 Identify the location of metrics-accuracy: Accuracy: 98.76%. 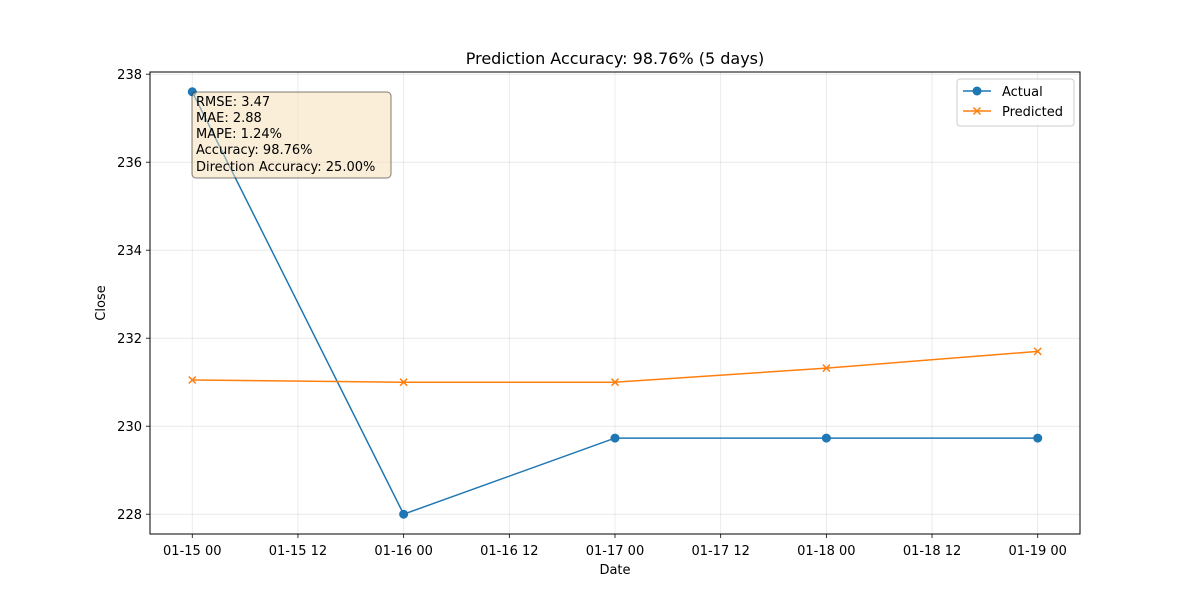
(254, 150).